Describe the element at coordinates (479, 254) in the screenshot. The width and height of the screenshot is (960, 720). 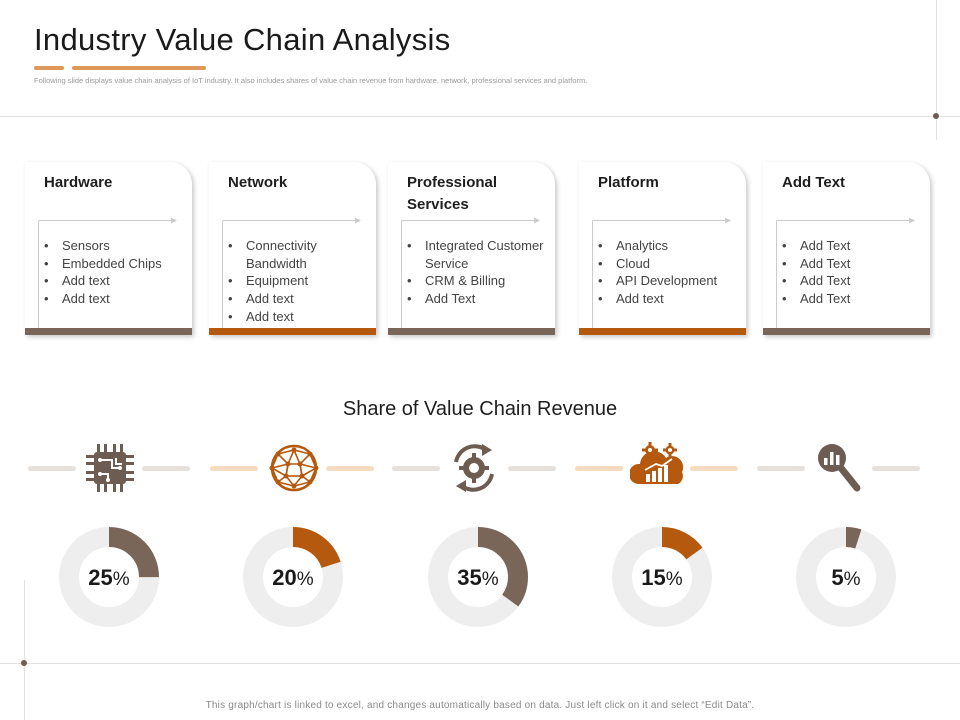
I see `list-item: Integrated Customer Service` at that location.